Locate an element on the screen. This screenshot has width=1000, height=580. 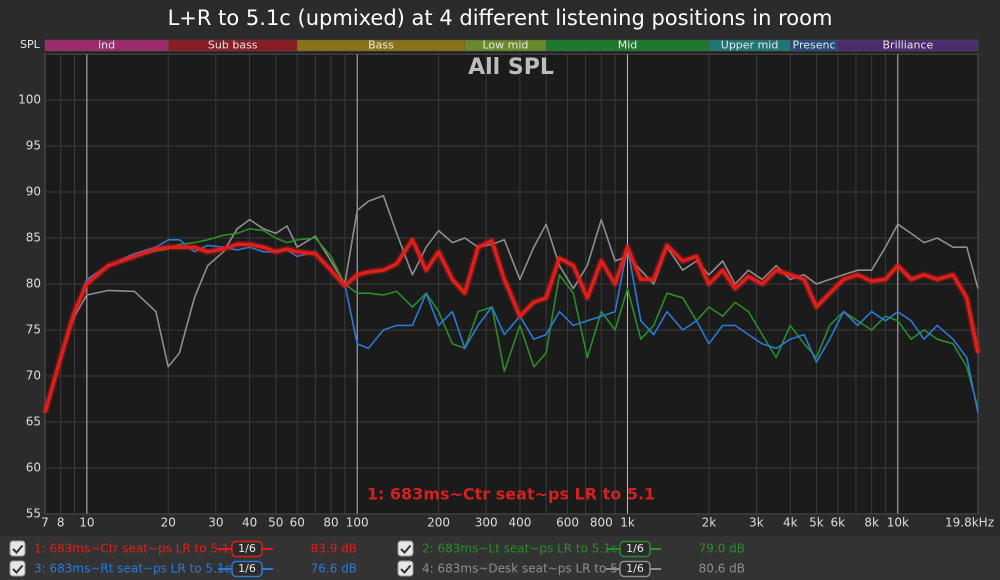
legend-name: 2: 683ms~Lt seat~ps LR to 5.1c is located at coordinates (519, 549).